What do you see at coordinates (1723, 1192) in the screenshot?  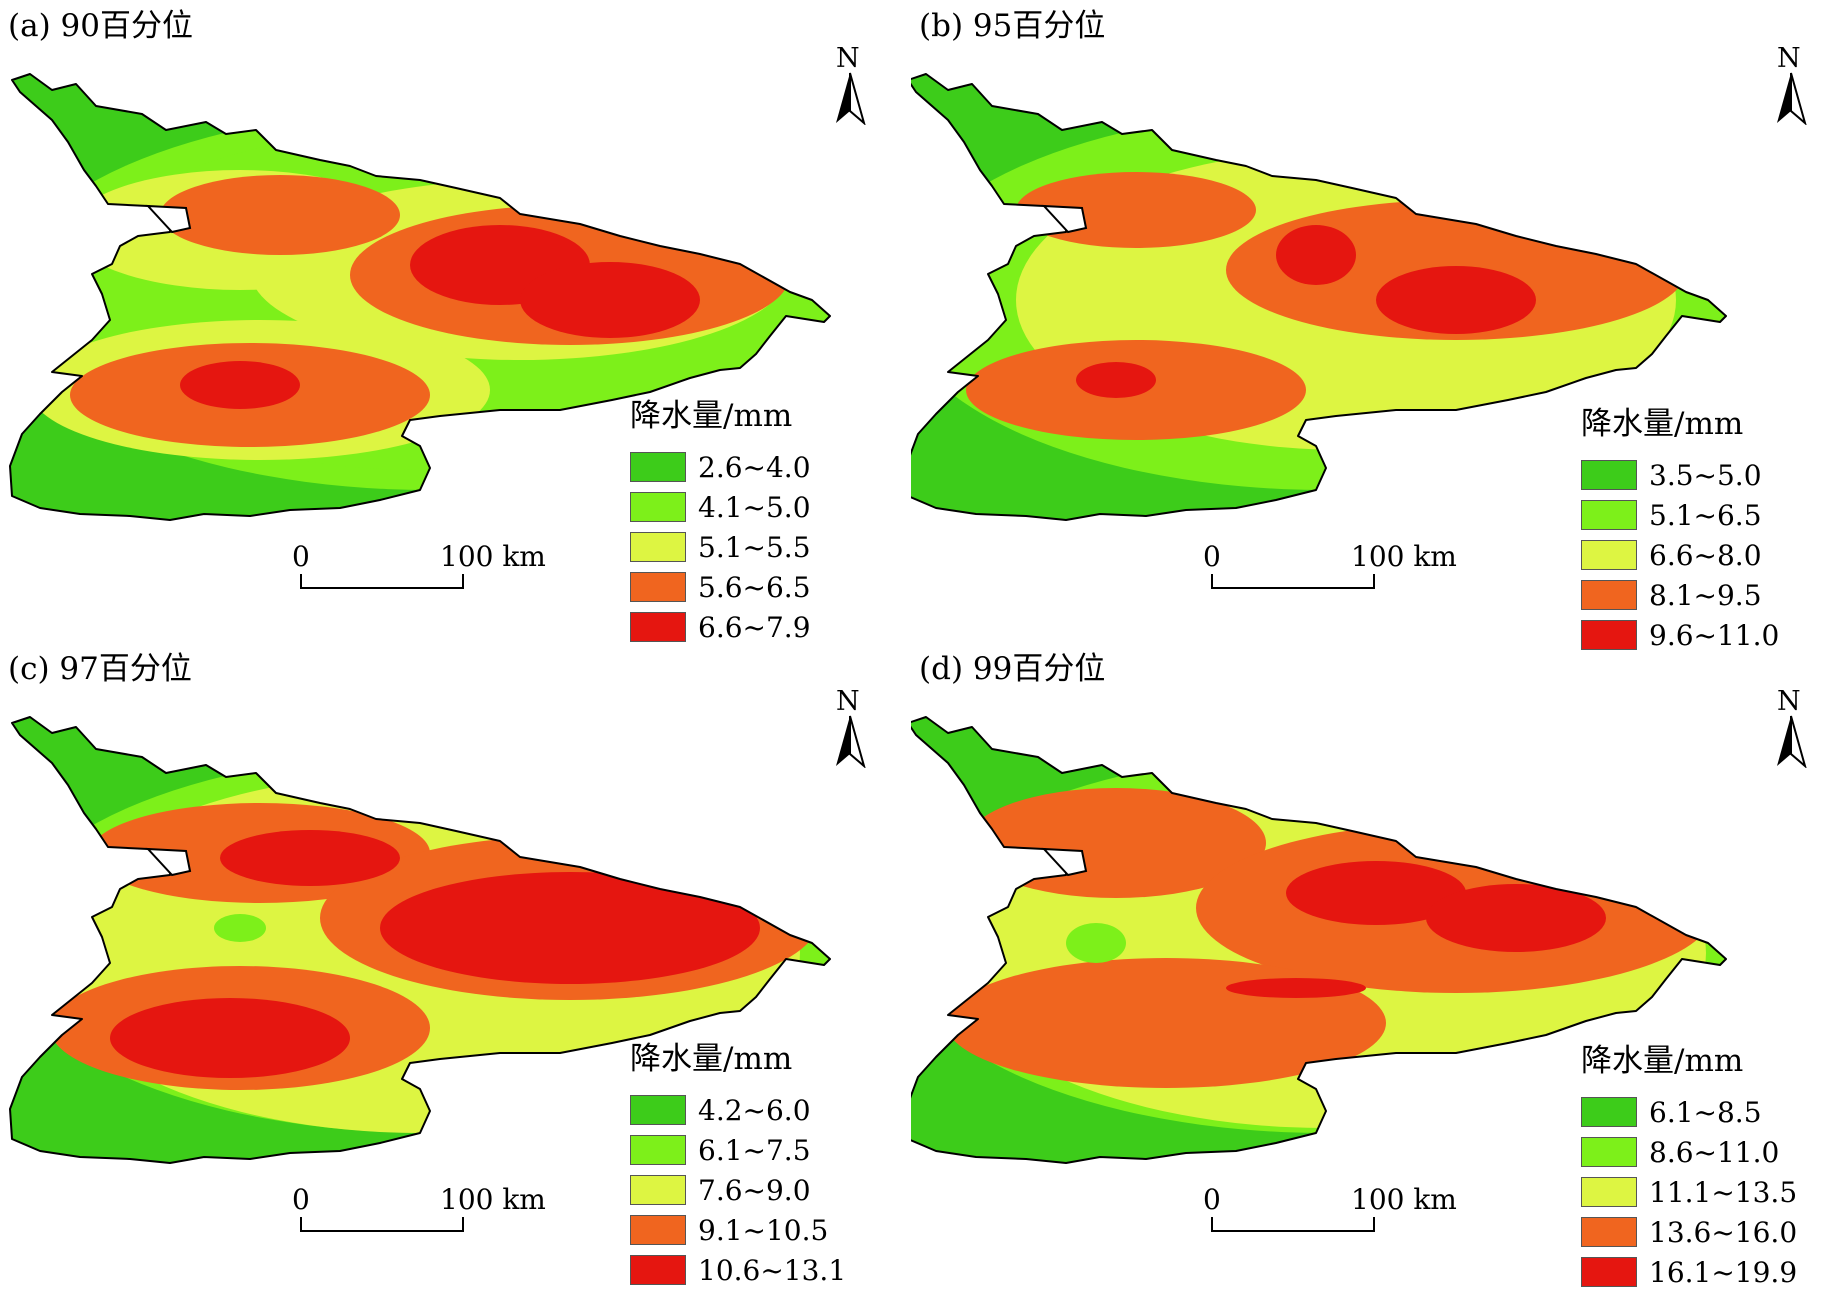 I see `legend-label: 11.1~13.5` at bounding box center [1723, 1192].